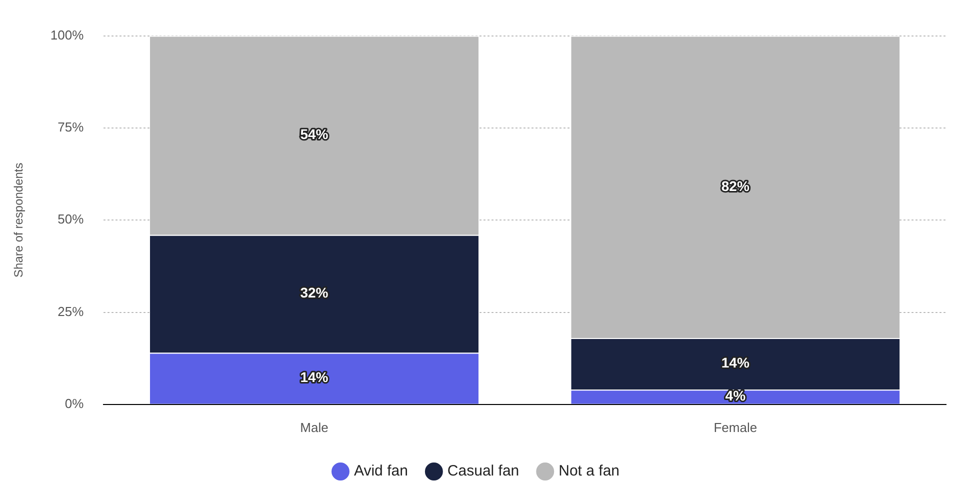  What do you see at coordinates (71, 127) in the screenshot?
I see `y-tick-label: 75%` at bounding box center [71, 127].